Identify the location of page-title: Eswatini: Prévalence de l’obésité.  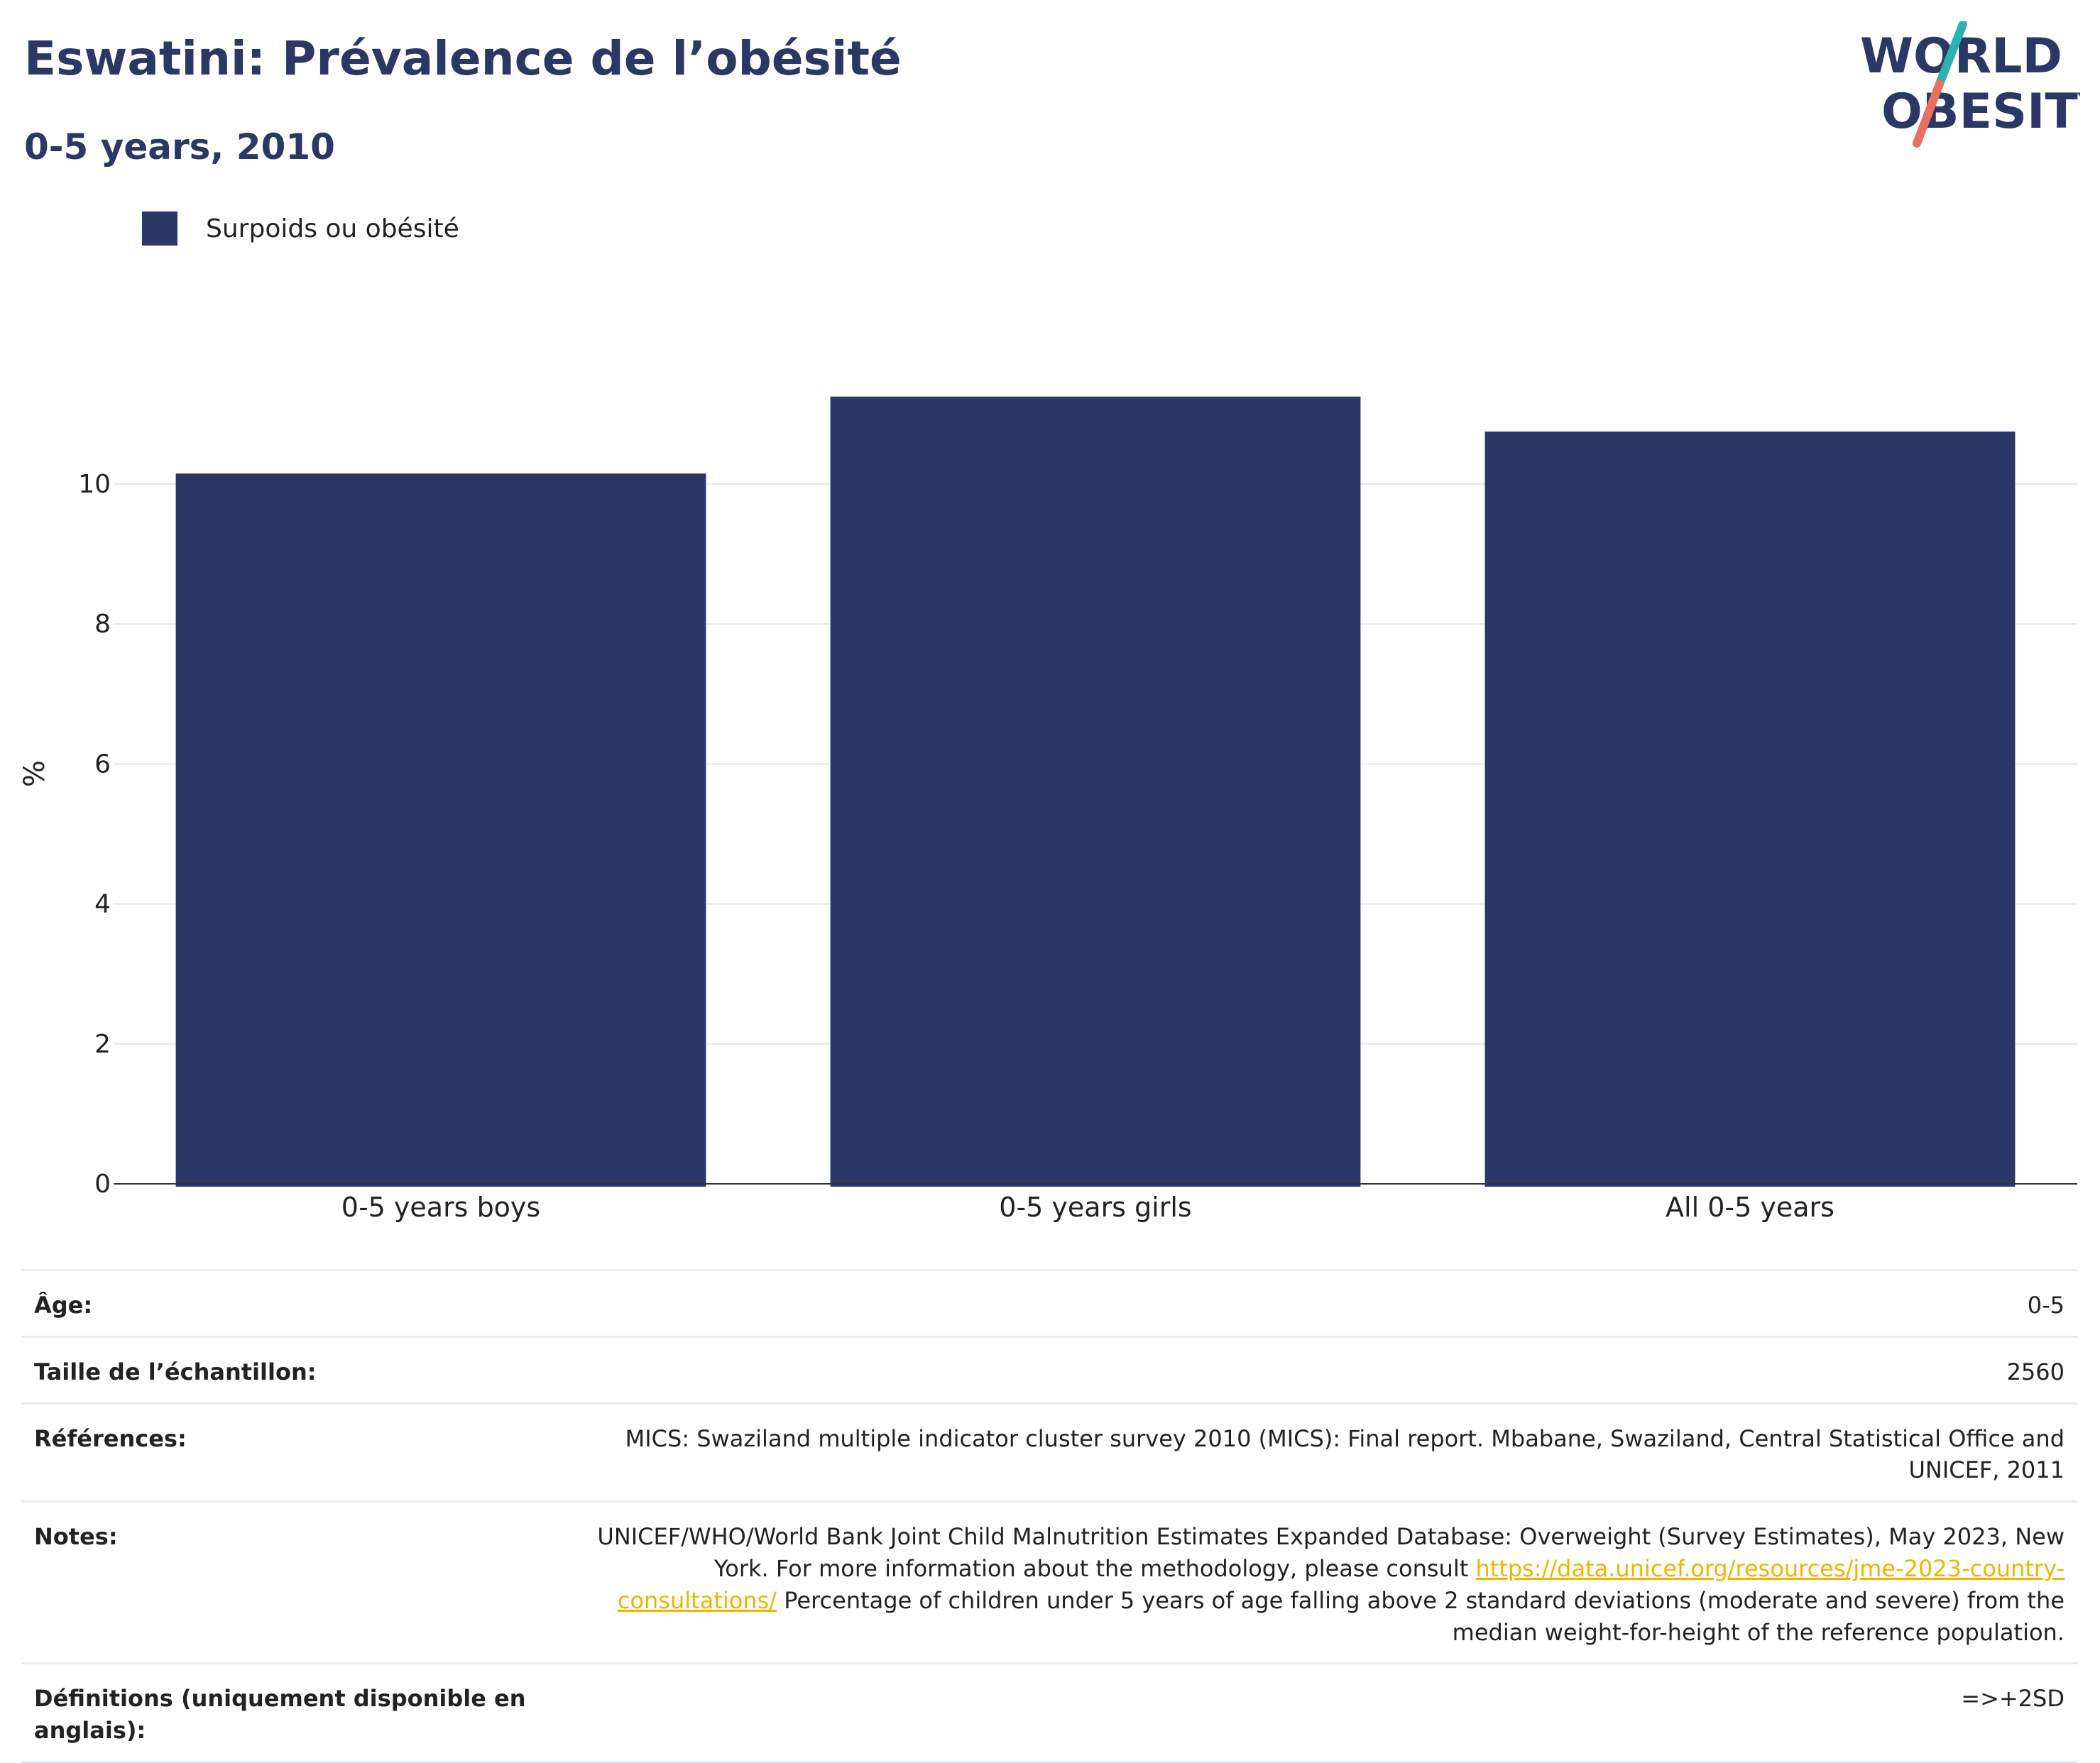
(463, 59).